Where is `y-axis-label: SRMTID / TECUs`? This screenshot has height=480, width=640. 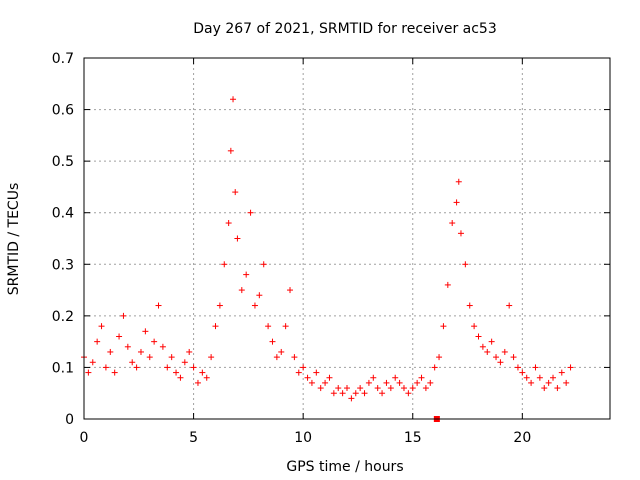 y-axis-label: SRMTID / TECUs is located at coordinates (14, 239).